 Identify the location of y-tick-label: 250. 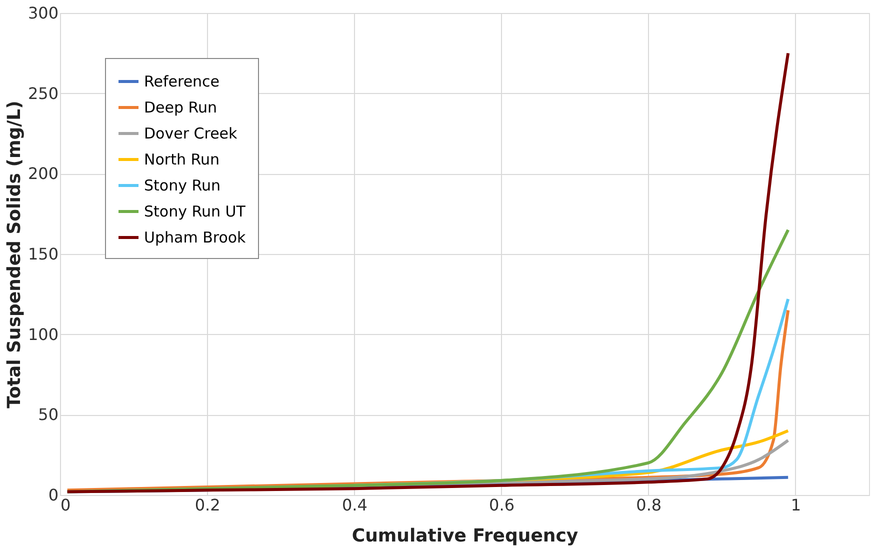
(43, 93).